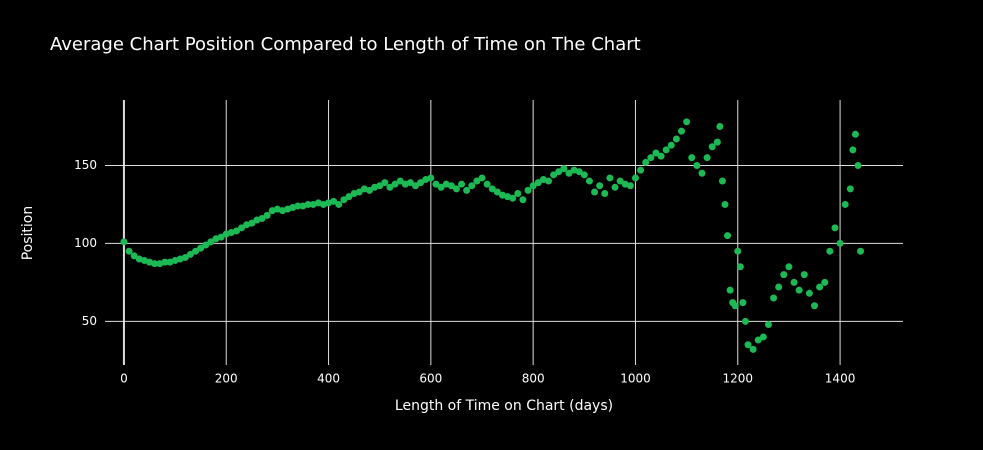 The image size is (983, 450). Describe the element at coordinates (85, 243) in the screenshot. I see `y-tick-label: 100` at that location.